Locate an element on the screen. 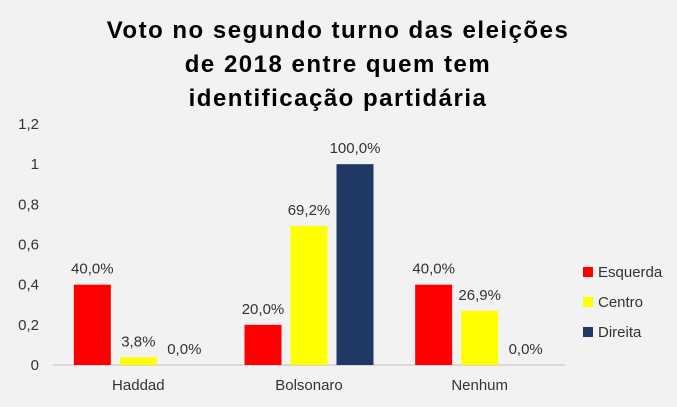 The image size is (677, 407). y-tick-label: 1,2 is located at coordinates (28, 124).